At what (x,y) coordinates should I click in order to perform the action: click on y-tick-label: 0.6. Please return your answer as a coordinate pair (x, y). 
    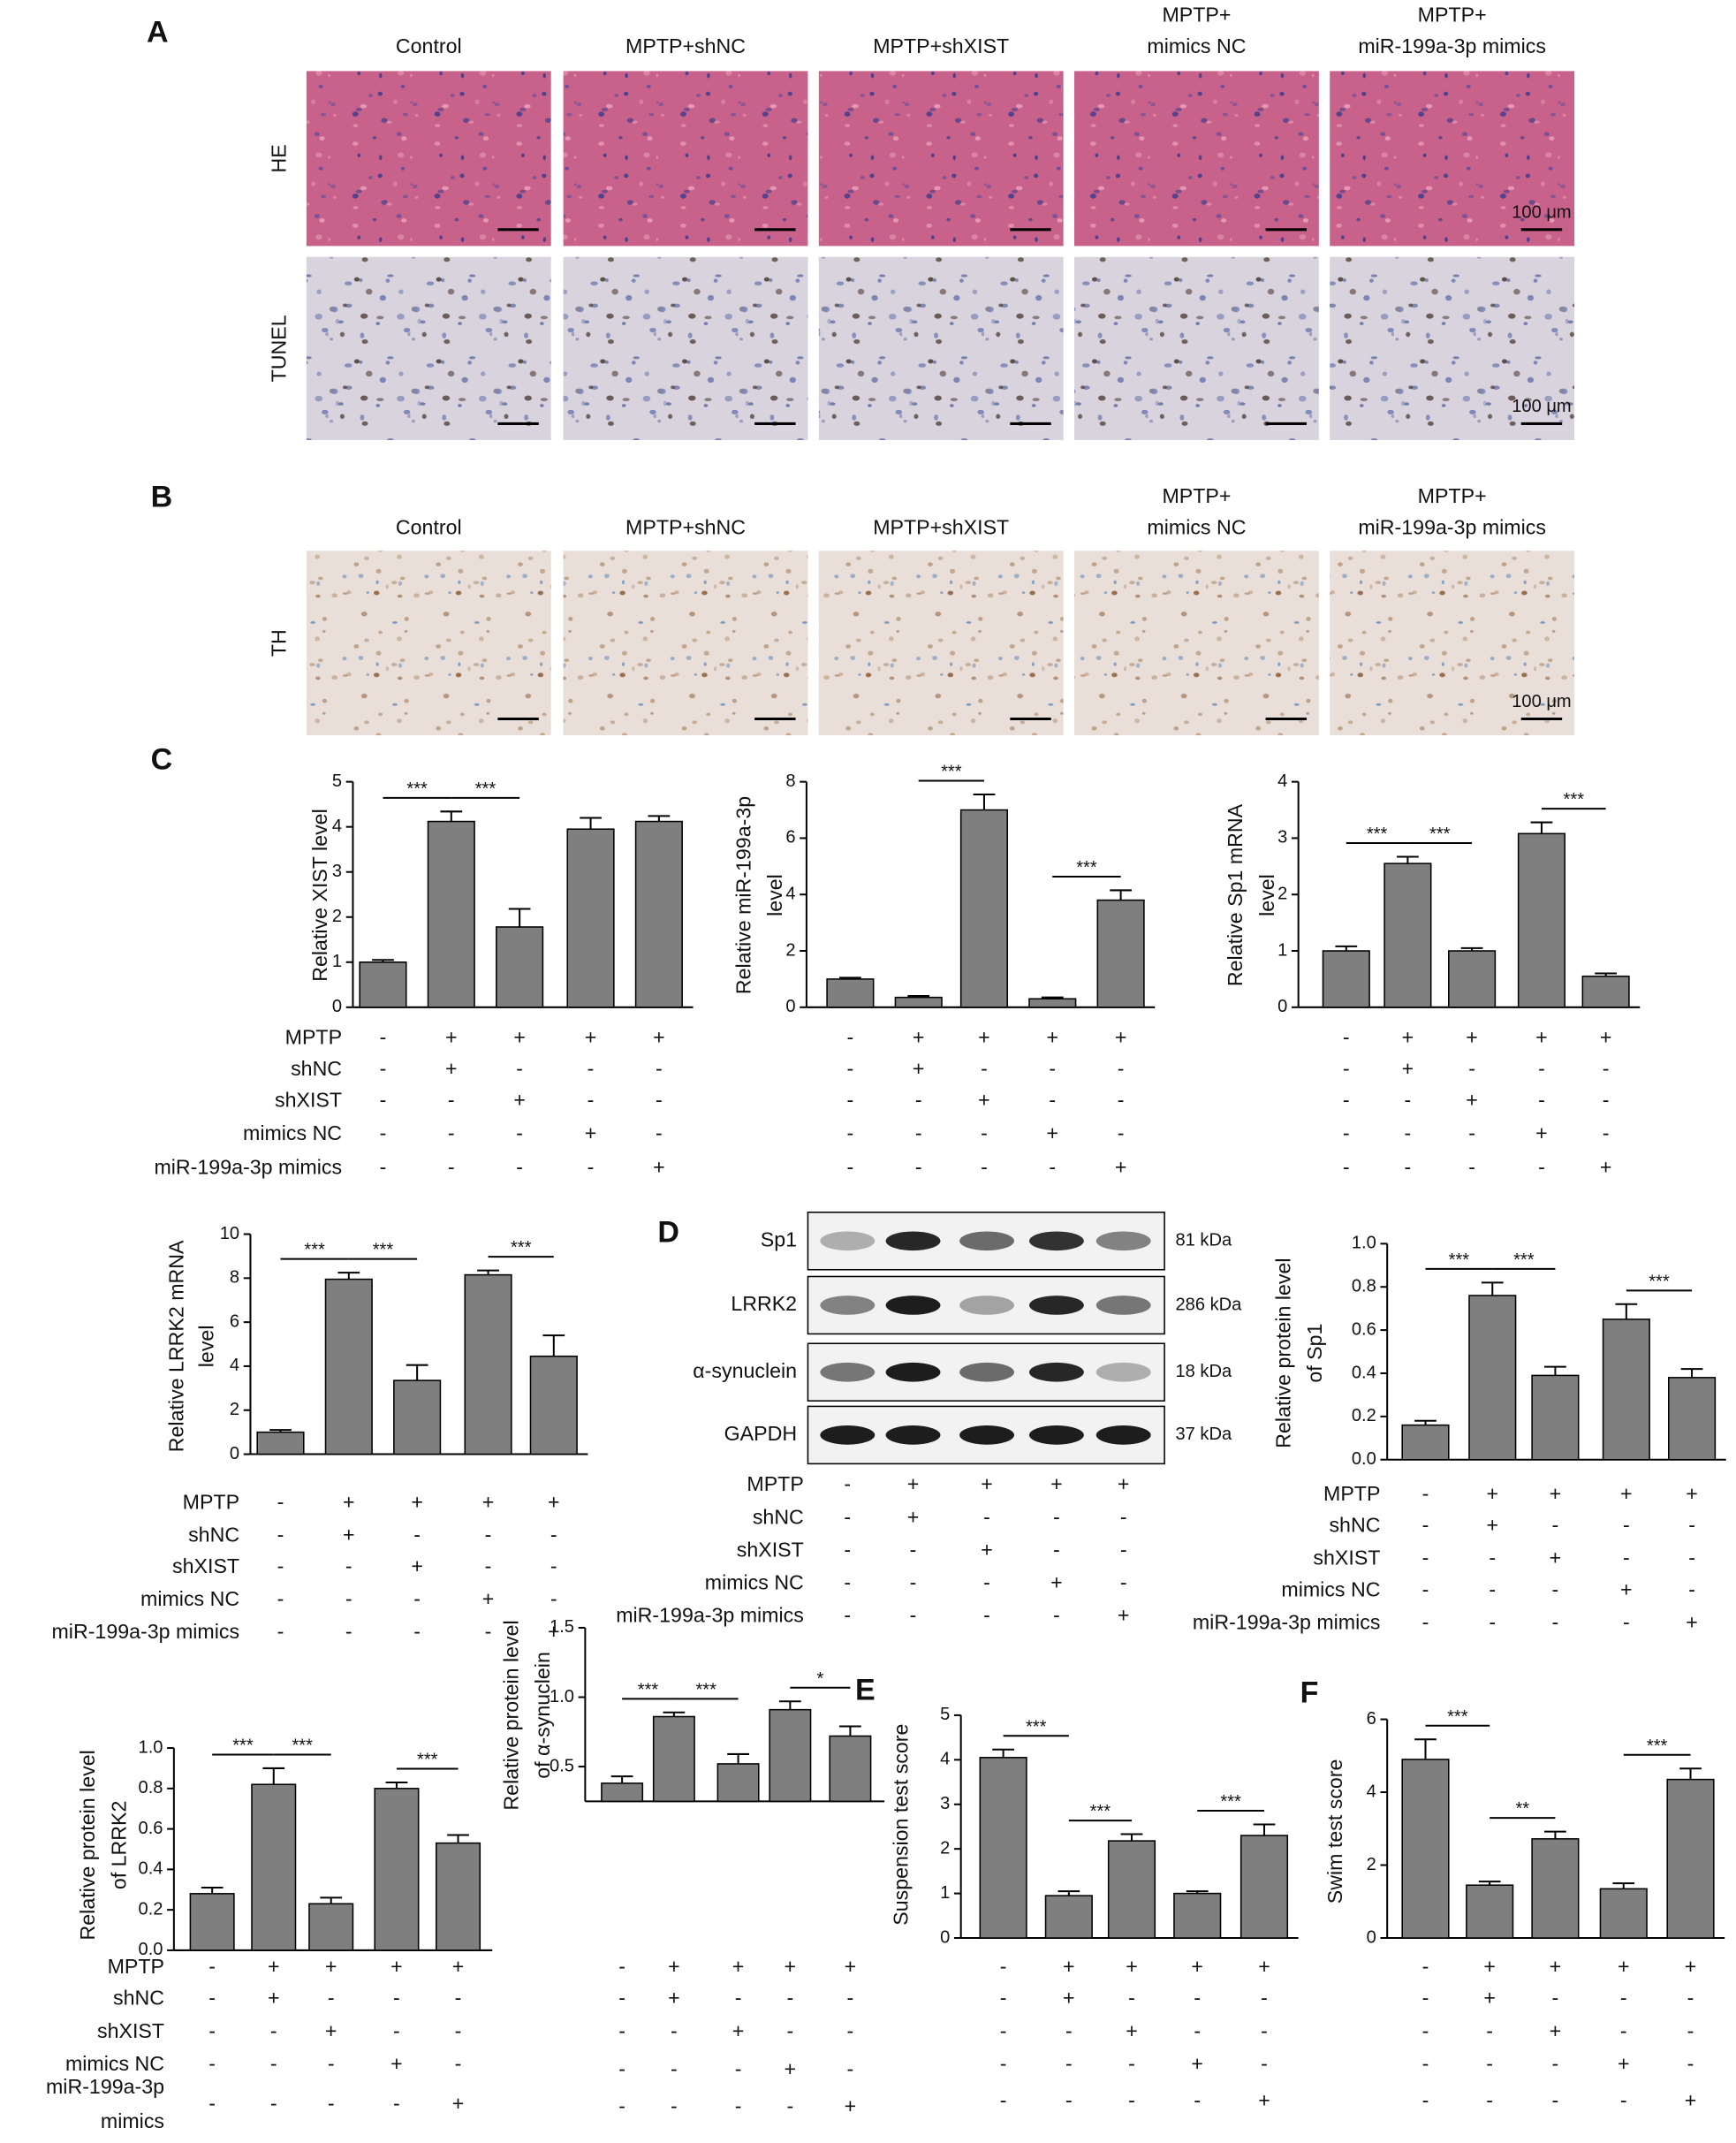
    Looking at the image, I should click on (151, 1829).